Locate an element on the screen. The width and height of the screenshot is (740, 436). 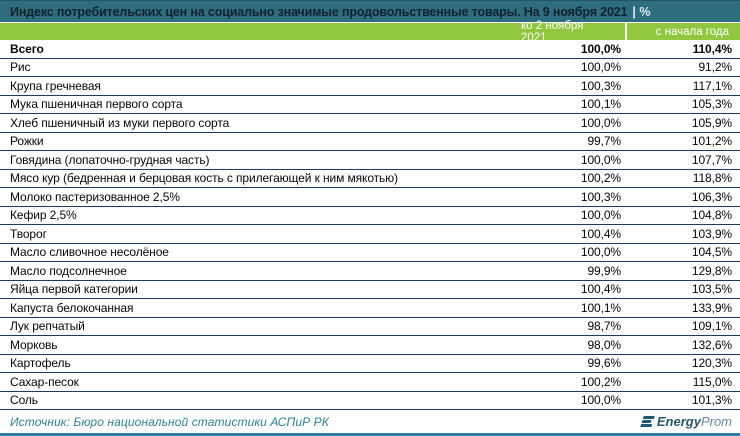
row-product-name: Крупа гречневая is located at coordinates (55, 85).